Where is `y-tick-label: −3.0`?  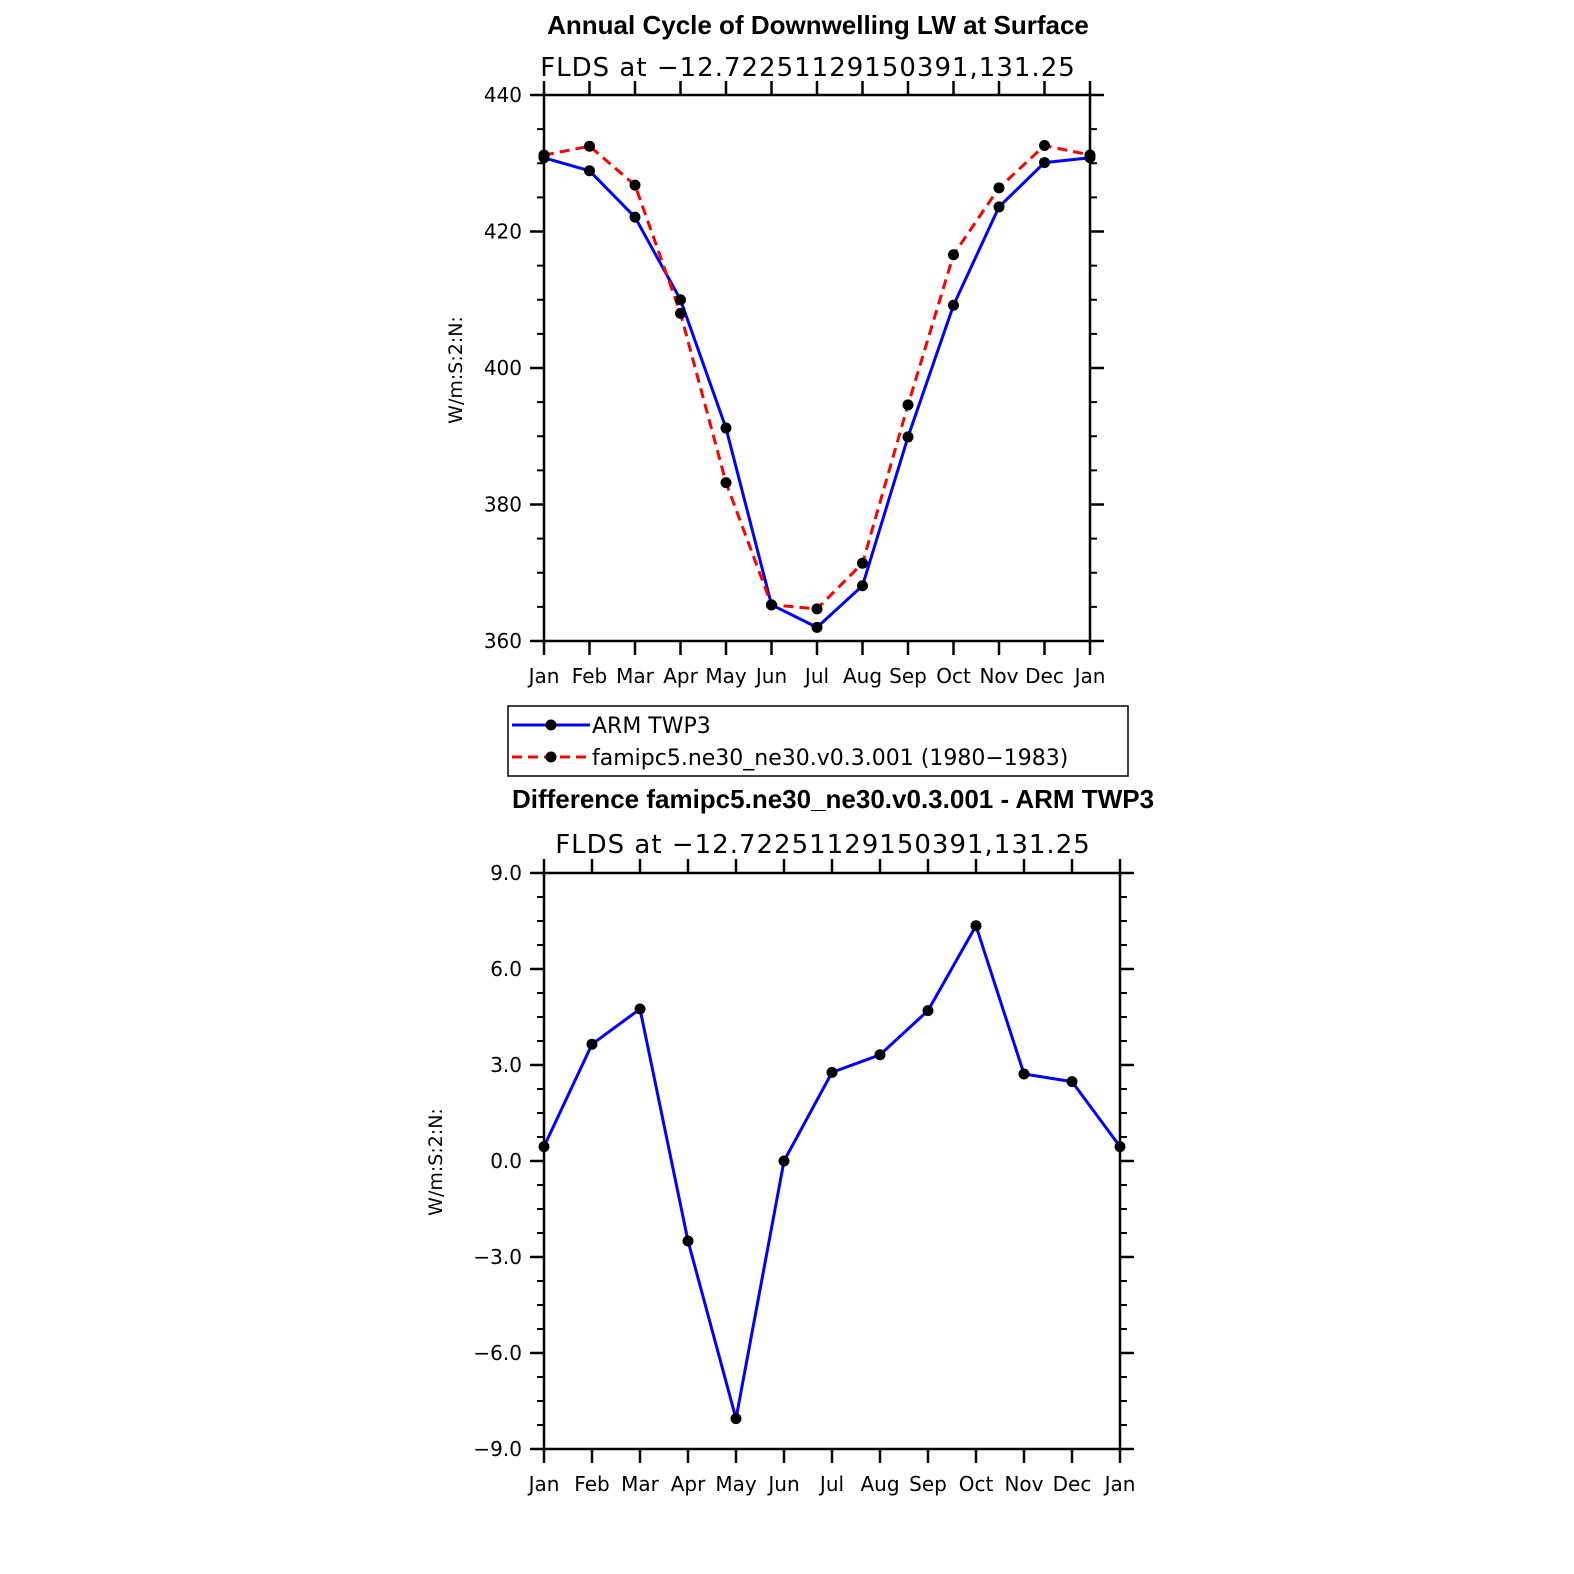
y-tick-label: −3.0 is located at coordinates (497, 1257).